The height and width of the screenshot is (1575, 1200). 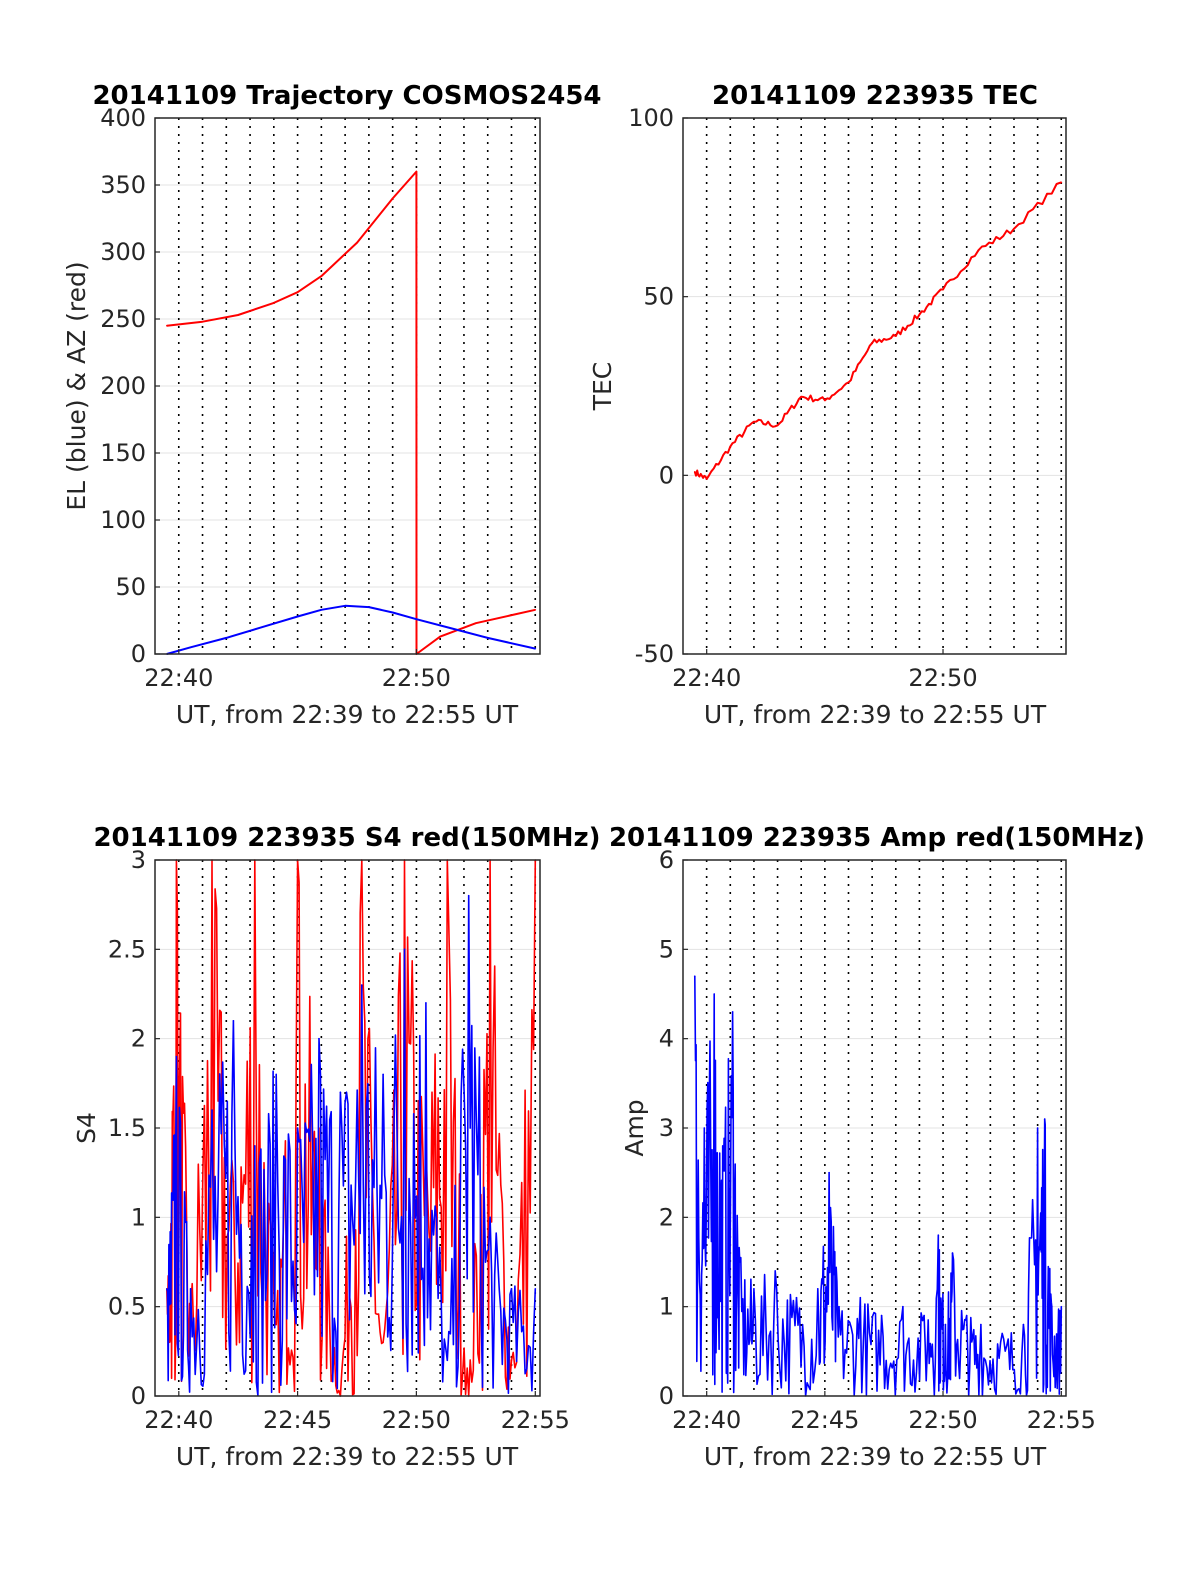 I want to click on y-tick-label: 150, so click(x=123, y=453).